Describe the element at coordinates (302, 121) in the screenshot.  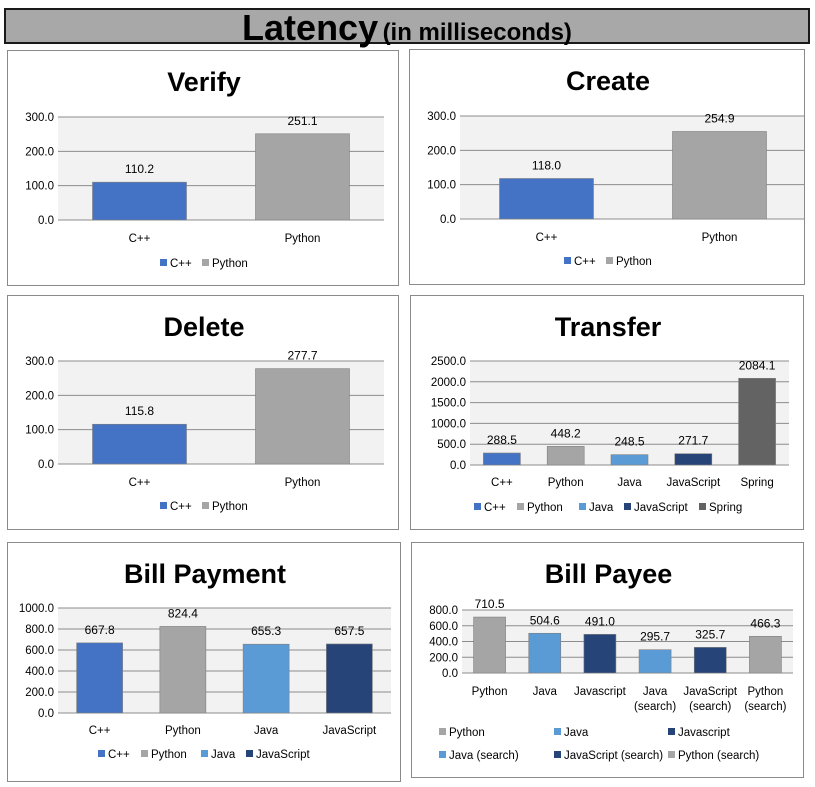
I see `data-label: 251.1` at that location.